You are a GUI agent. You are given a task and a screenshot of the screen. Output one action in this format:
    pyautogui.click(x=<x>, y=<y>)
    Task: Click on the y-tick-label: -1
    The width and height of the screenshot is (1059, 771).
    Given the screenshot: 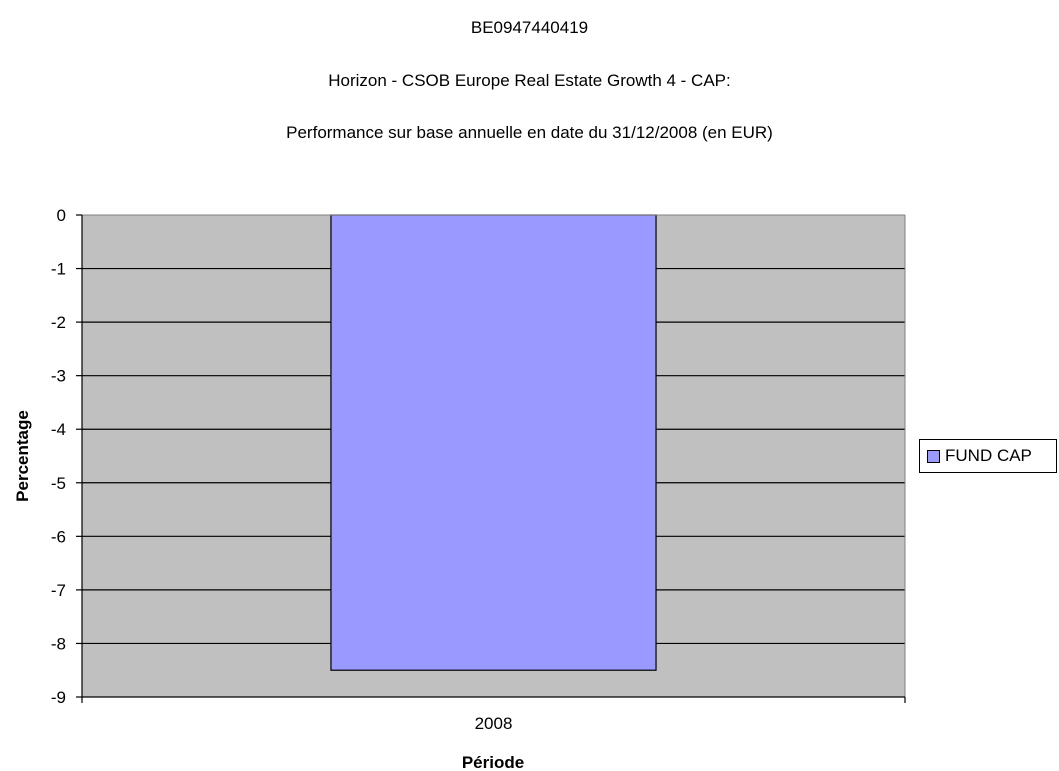 What is the action you would take?
    pyautogui.click(x=58, y=269)
    